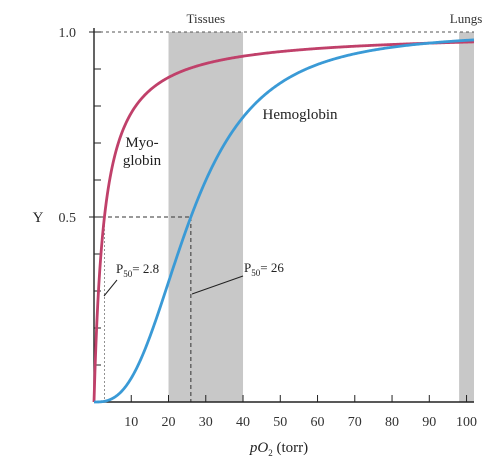 The image size is (493, 464). Describe the element at coordinates (38, 218) in the screenshot. I see `y-axis-title: Y` at that location.